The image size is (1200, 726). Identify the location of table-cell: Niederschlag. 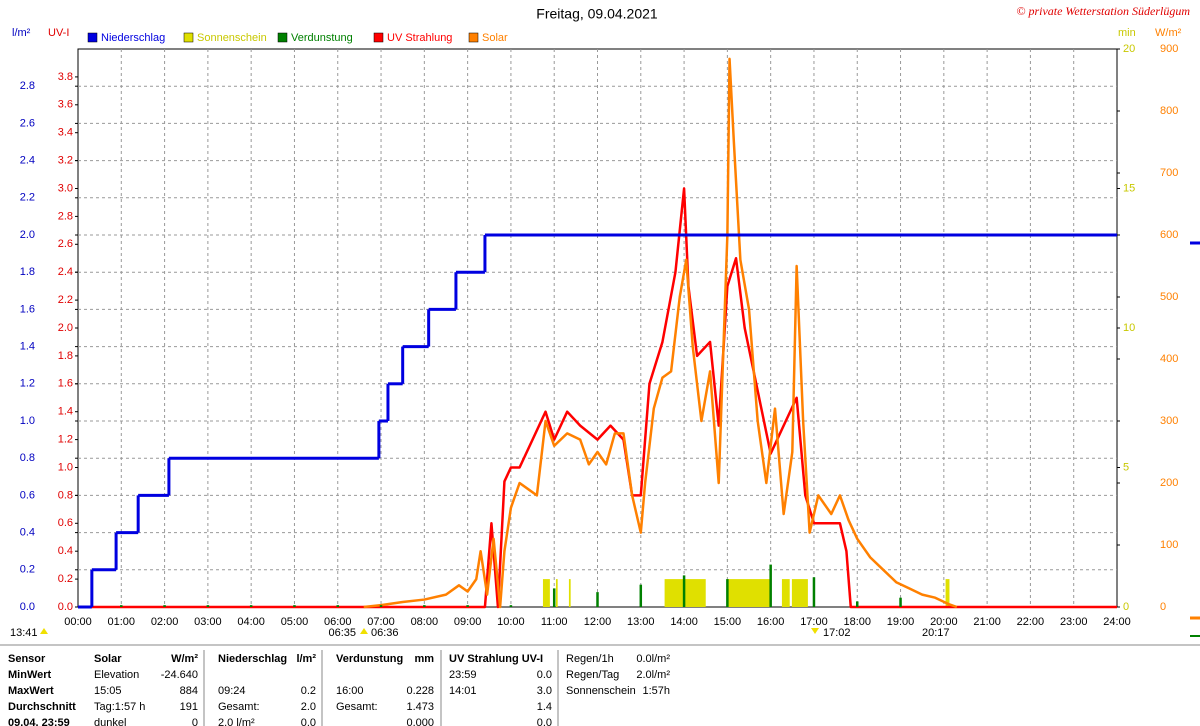
(252, 659).